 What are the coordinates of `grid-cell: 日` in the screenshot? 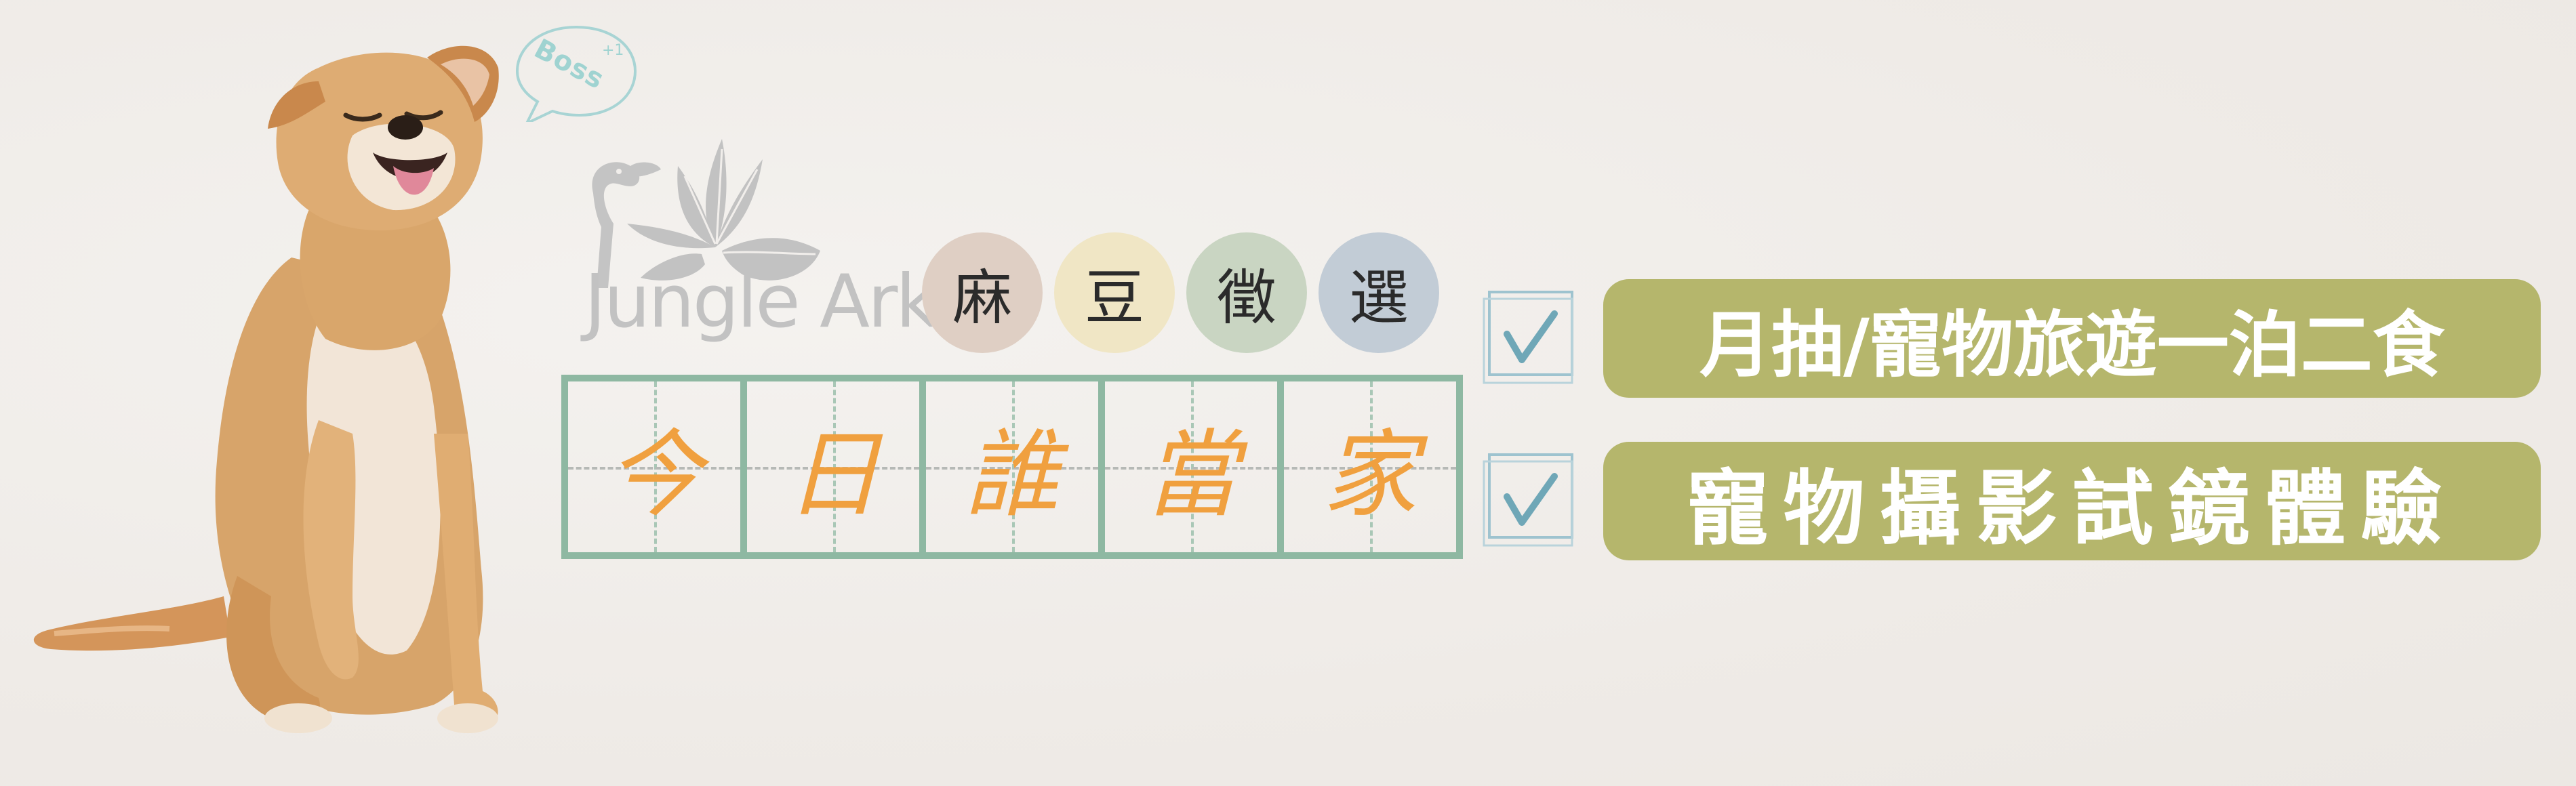 It's located at (836, 466).